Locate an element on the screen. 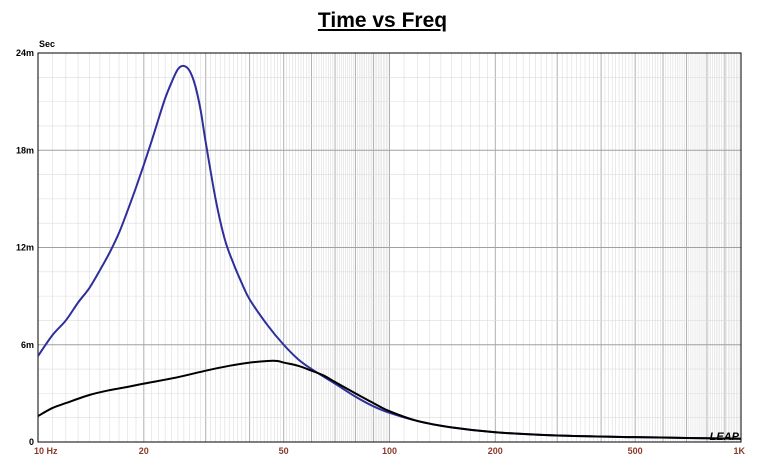 This screenshot has width=765, height=471. y-axis-unit-label: Sec is located at coordinates (47, 44).